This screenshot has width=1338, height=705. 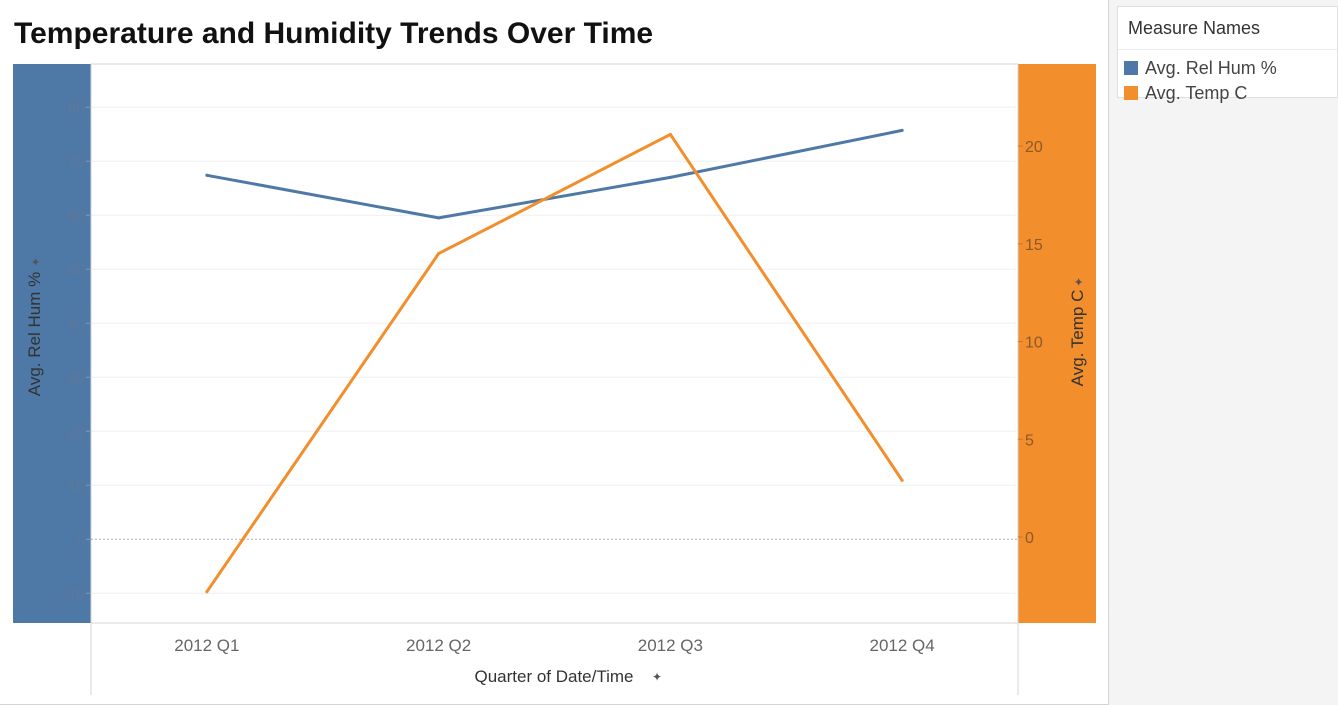 What do you see at coordinates (76, 432) in the screenshot?
I see `y-left-tick-label: 20` at bounding box center [76, 432].